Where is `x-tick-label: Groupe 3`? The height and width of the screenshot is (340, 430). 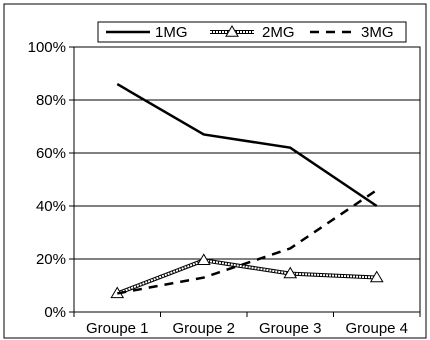
x-tick-label: Groupe 3 is located at coordinates (290, 328).